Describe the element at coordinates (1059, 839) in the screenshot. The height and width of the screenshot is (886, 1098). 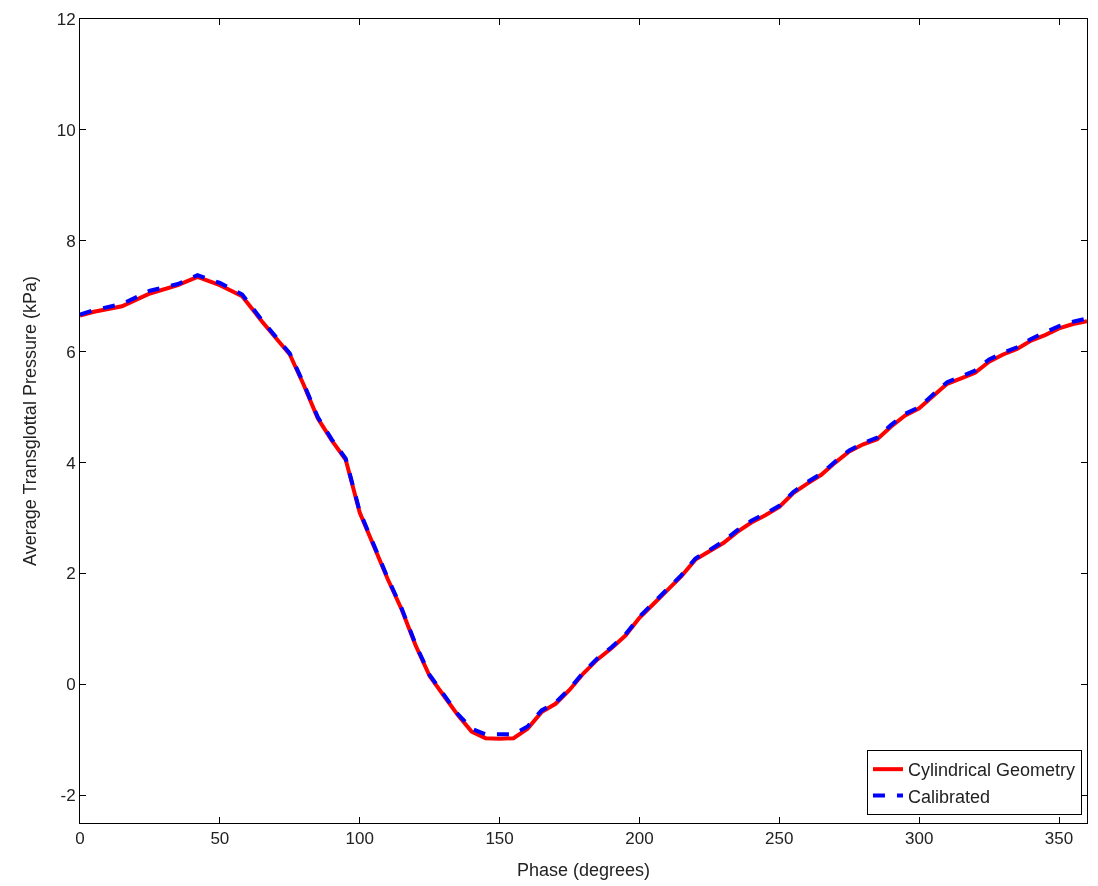
I see `x-tick-label: 350` at that location.